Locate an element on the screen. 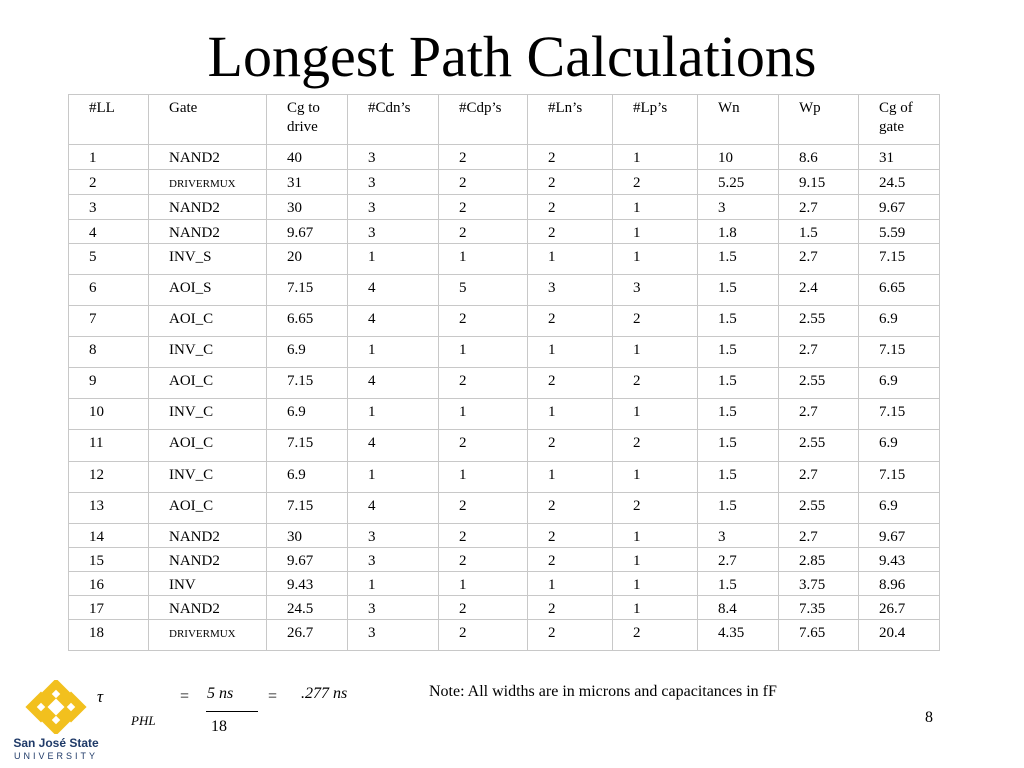  cell-value: 11 is located at coordinates (96, 443).